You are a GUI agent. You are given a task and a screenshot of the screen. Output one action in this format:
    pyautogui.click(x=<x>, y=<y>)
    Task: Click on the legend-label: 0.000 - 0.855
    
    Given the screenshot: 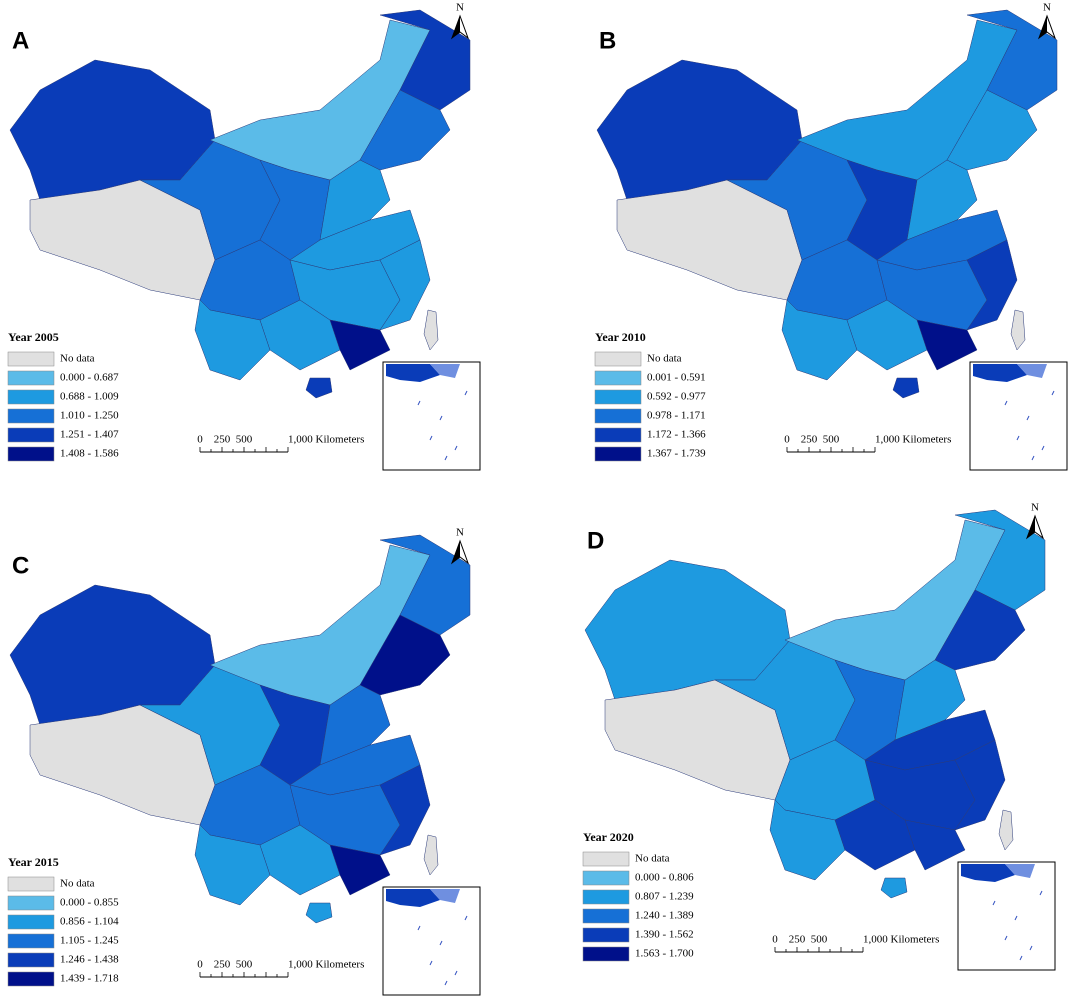 What is the action you would take?
    pyautogui.click(x=89, y=903)
    